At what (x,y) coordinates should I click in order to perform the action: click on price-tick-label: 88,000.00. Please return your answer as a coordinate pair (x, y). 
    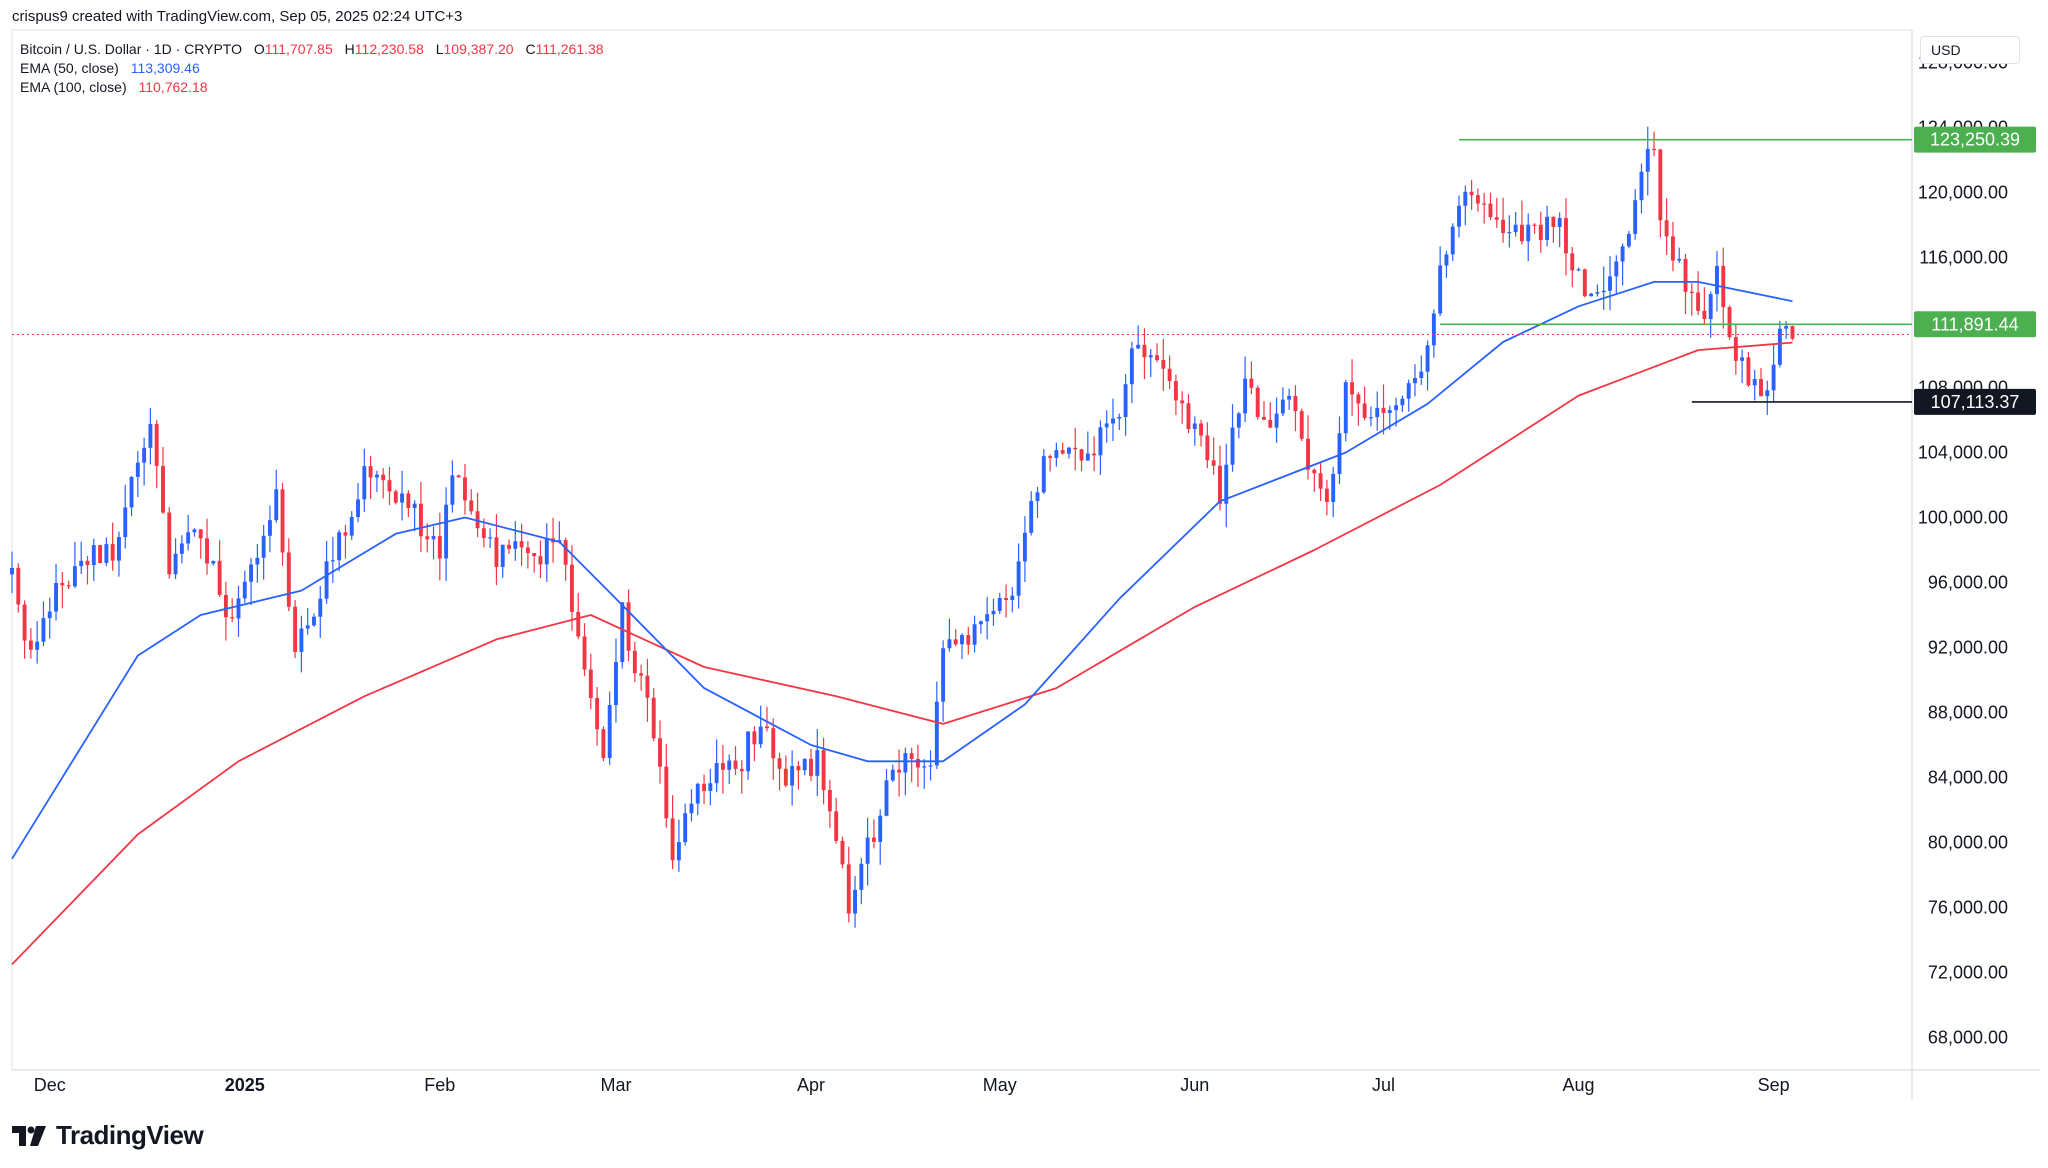
    Looking at the image, I should click on (1968, 713).